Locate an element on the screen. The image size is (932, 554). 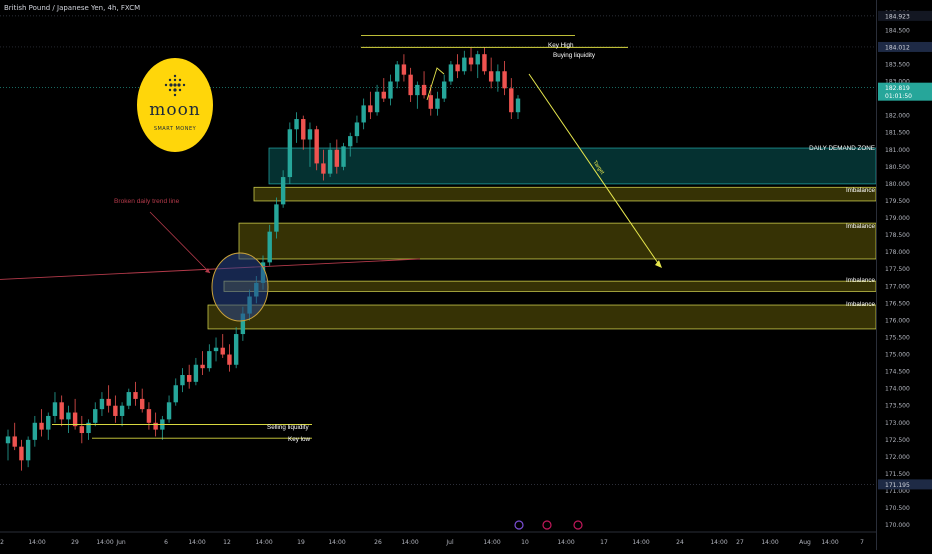
y-tick-label: 178.000 is located at coordinates (897, 252).